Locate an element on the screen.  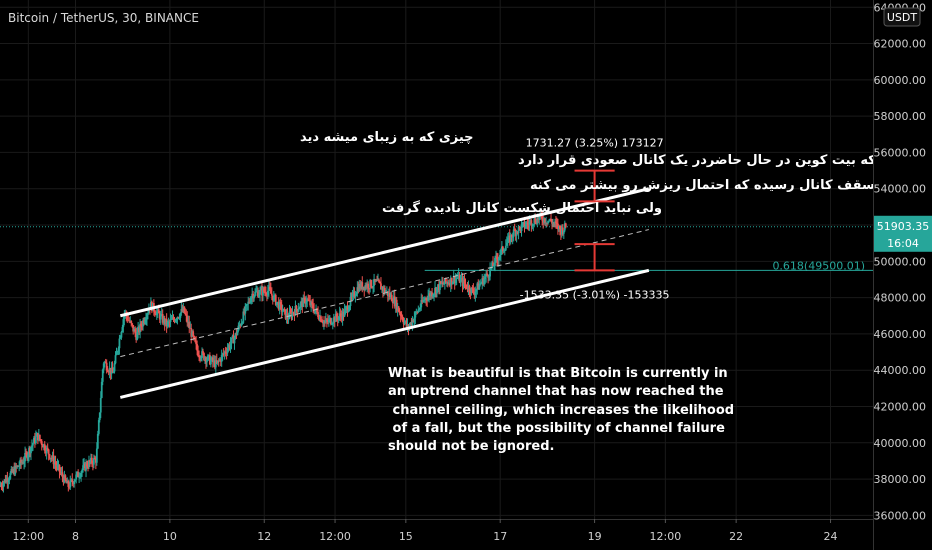
time-axis: 12:00 8 10 12 12:00 15 17 19 12:00 22 24 is located at coordinates (436, 531).